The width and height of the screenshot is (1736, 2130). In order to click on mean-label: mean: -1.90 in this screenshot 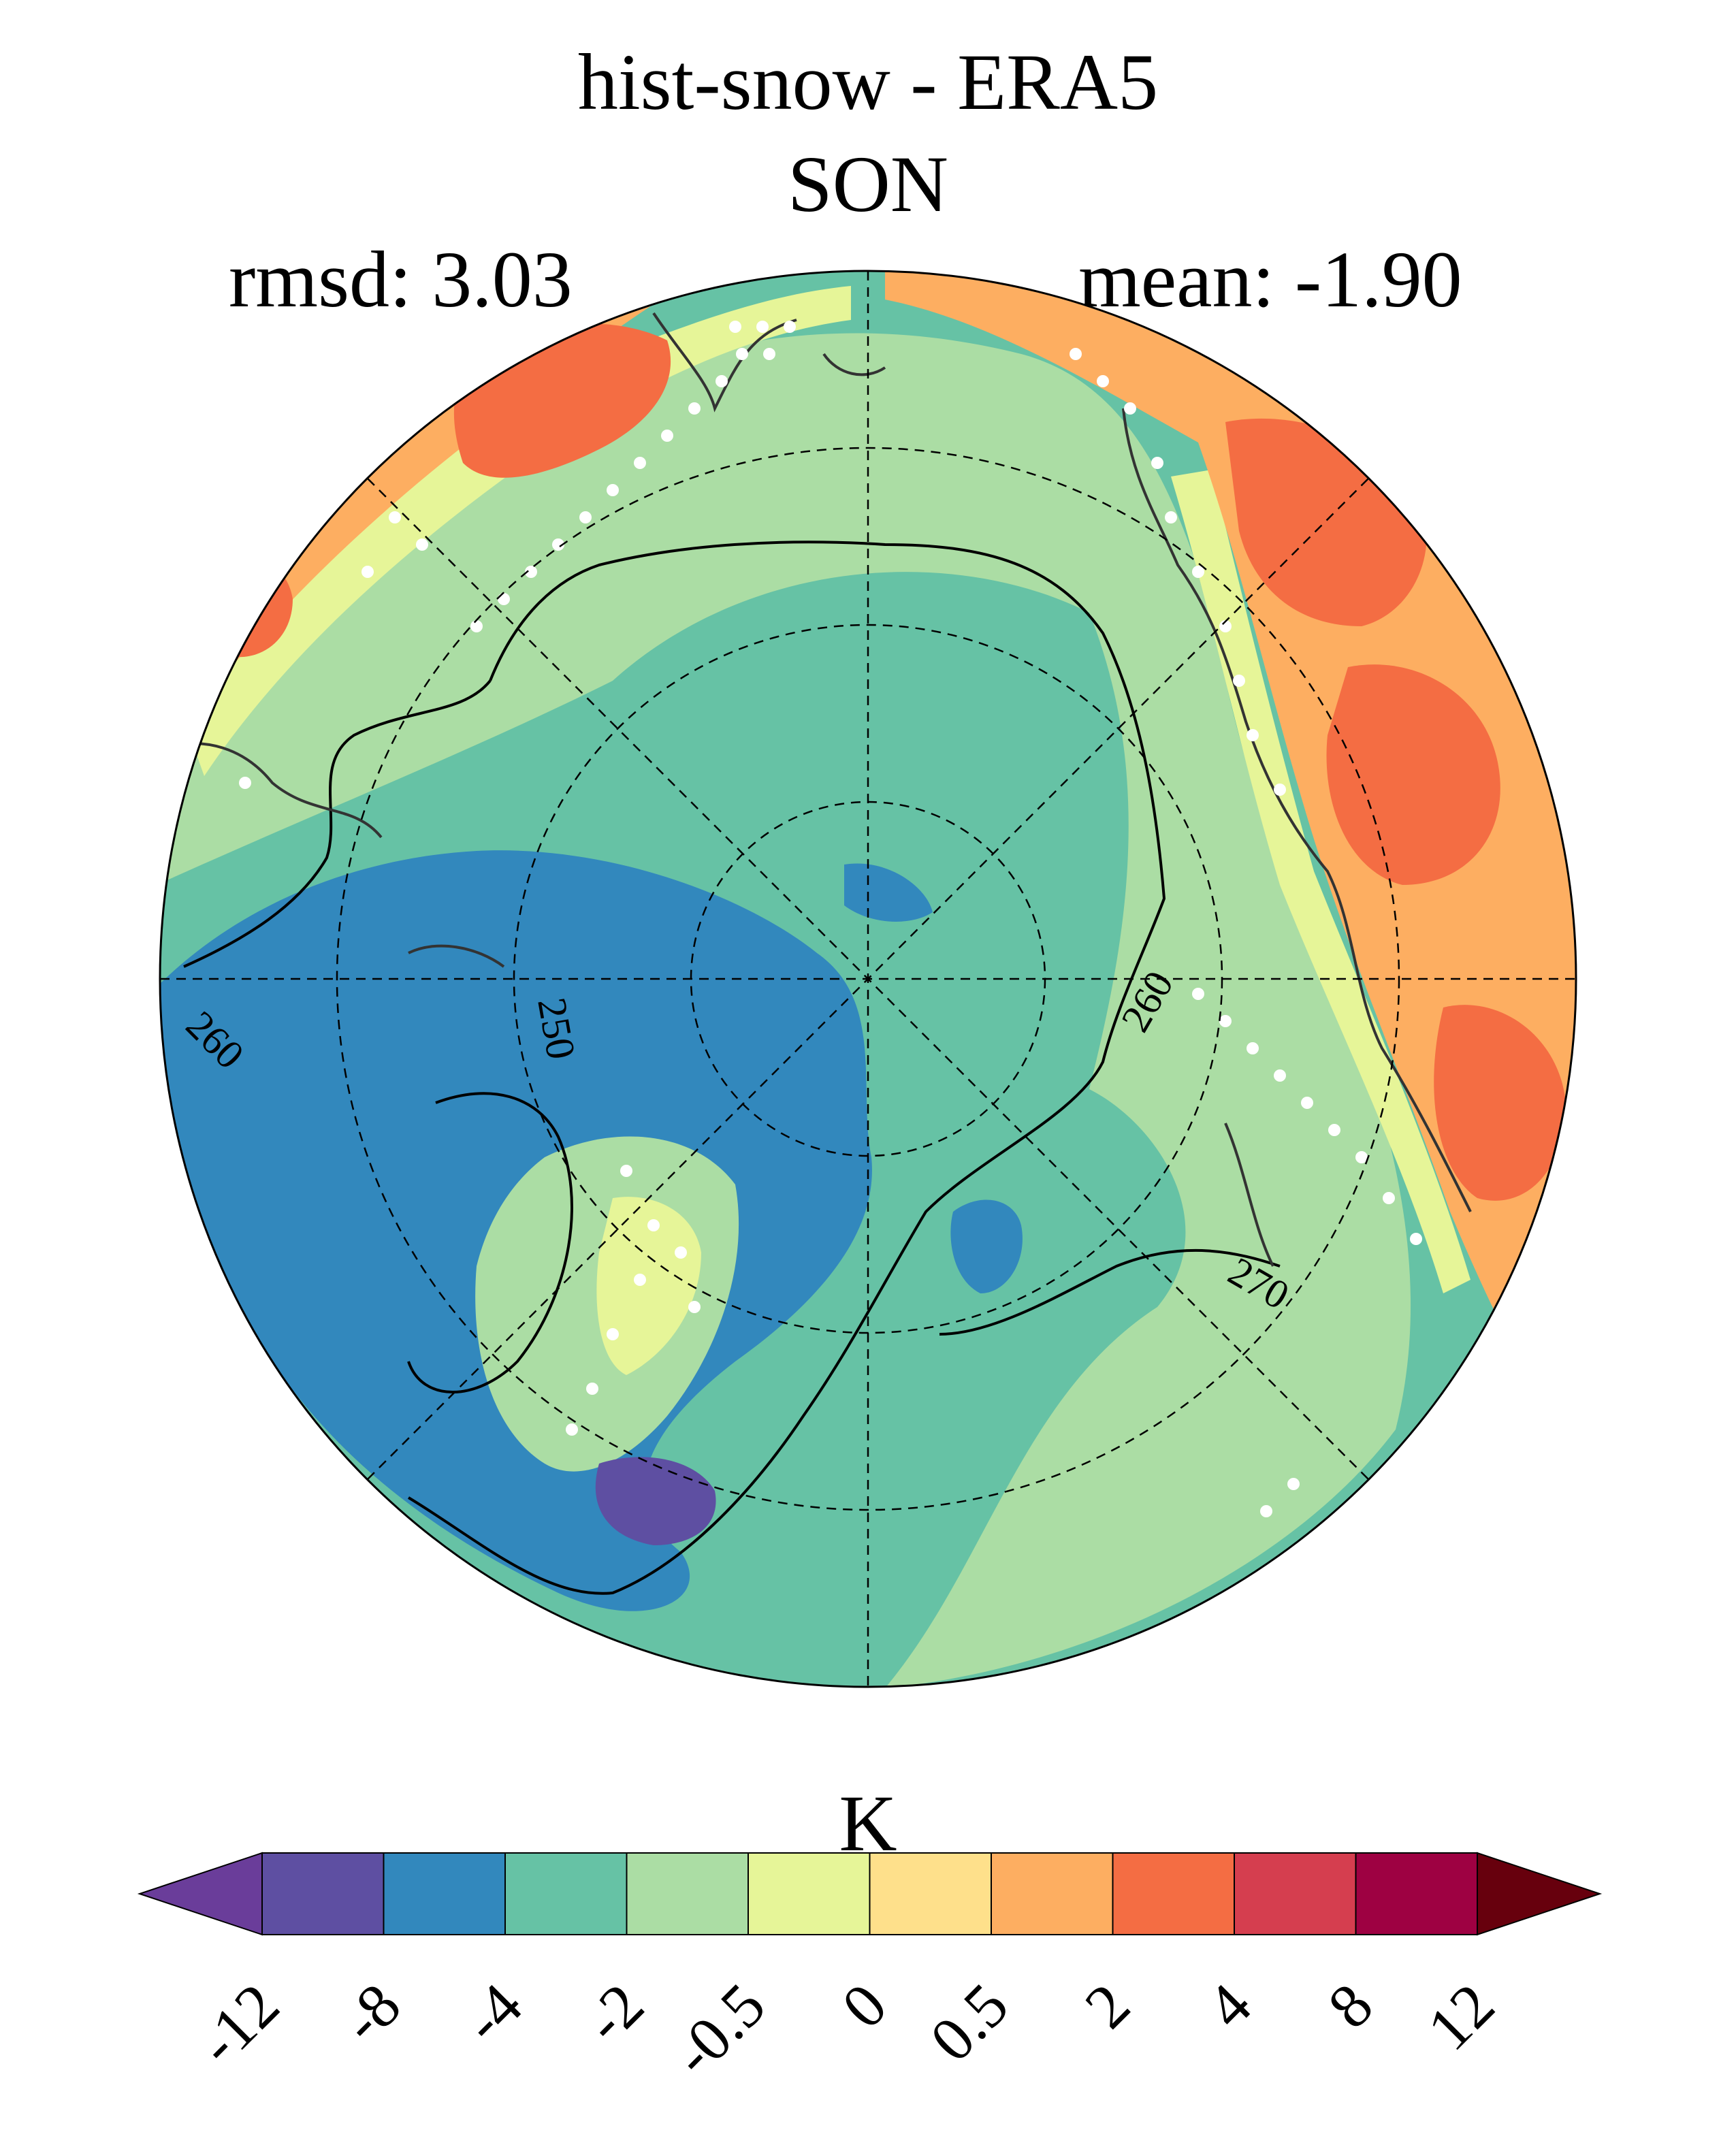, I will do `click(1270, 279)`.